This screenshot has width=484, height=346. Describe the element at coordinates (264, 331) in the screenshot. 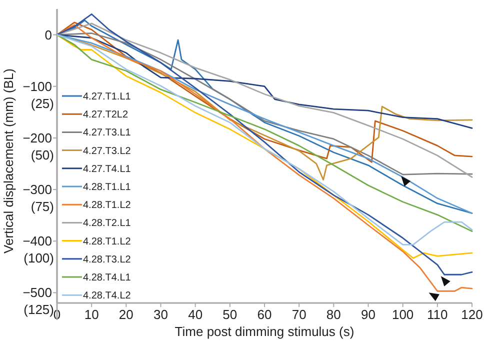

I see `x-axis-title: Time post dimming stimulus (s)` at that location.